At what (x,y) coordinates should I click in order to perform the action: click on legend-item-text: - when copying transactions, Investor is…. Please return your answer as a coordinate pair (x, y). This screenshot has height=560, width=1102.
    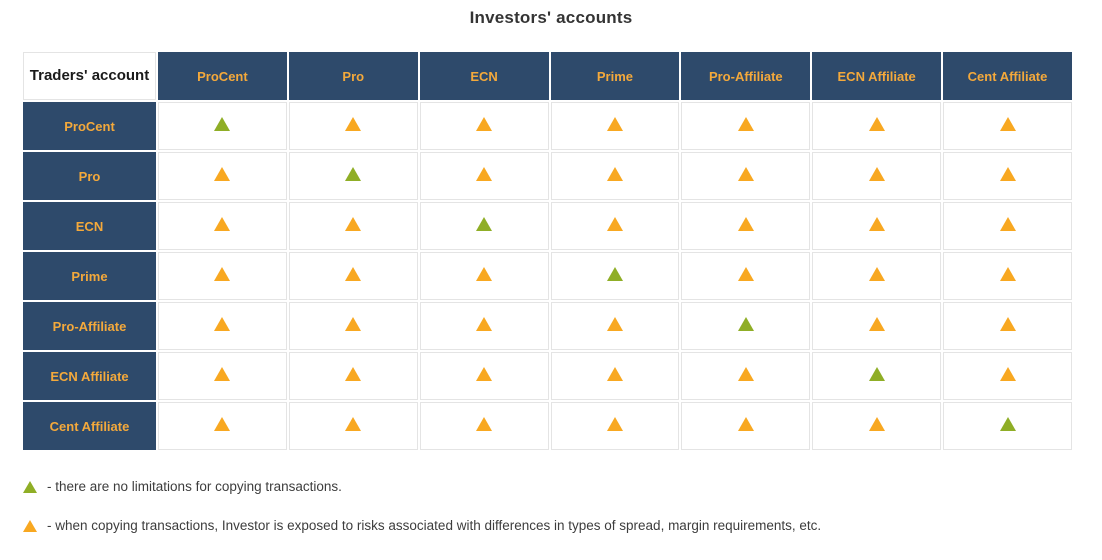
    Looking at the image, I should click on (434, 525).